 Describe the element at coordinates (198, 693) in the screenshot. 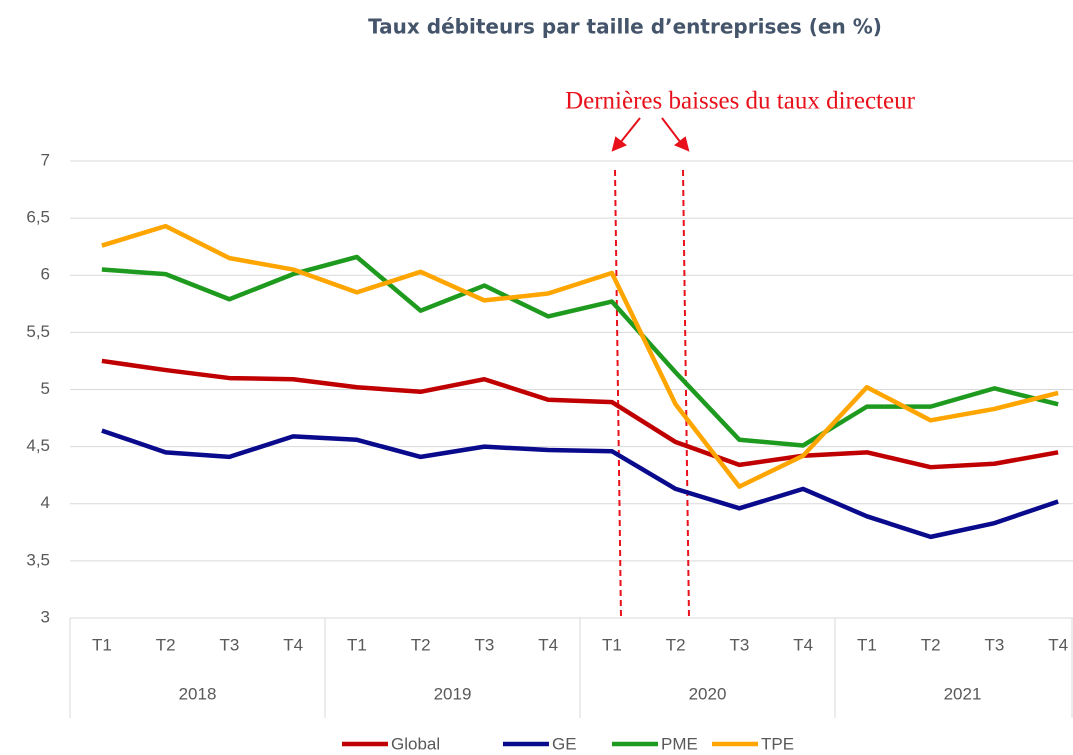

I see `x-group-label: 2018` at that location.